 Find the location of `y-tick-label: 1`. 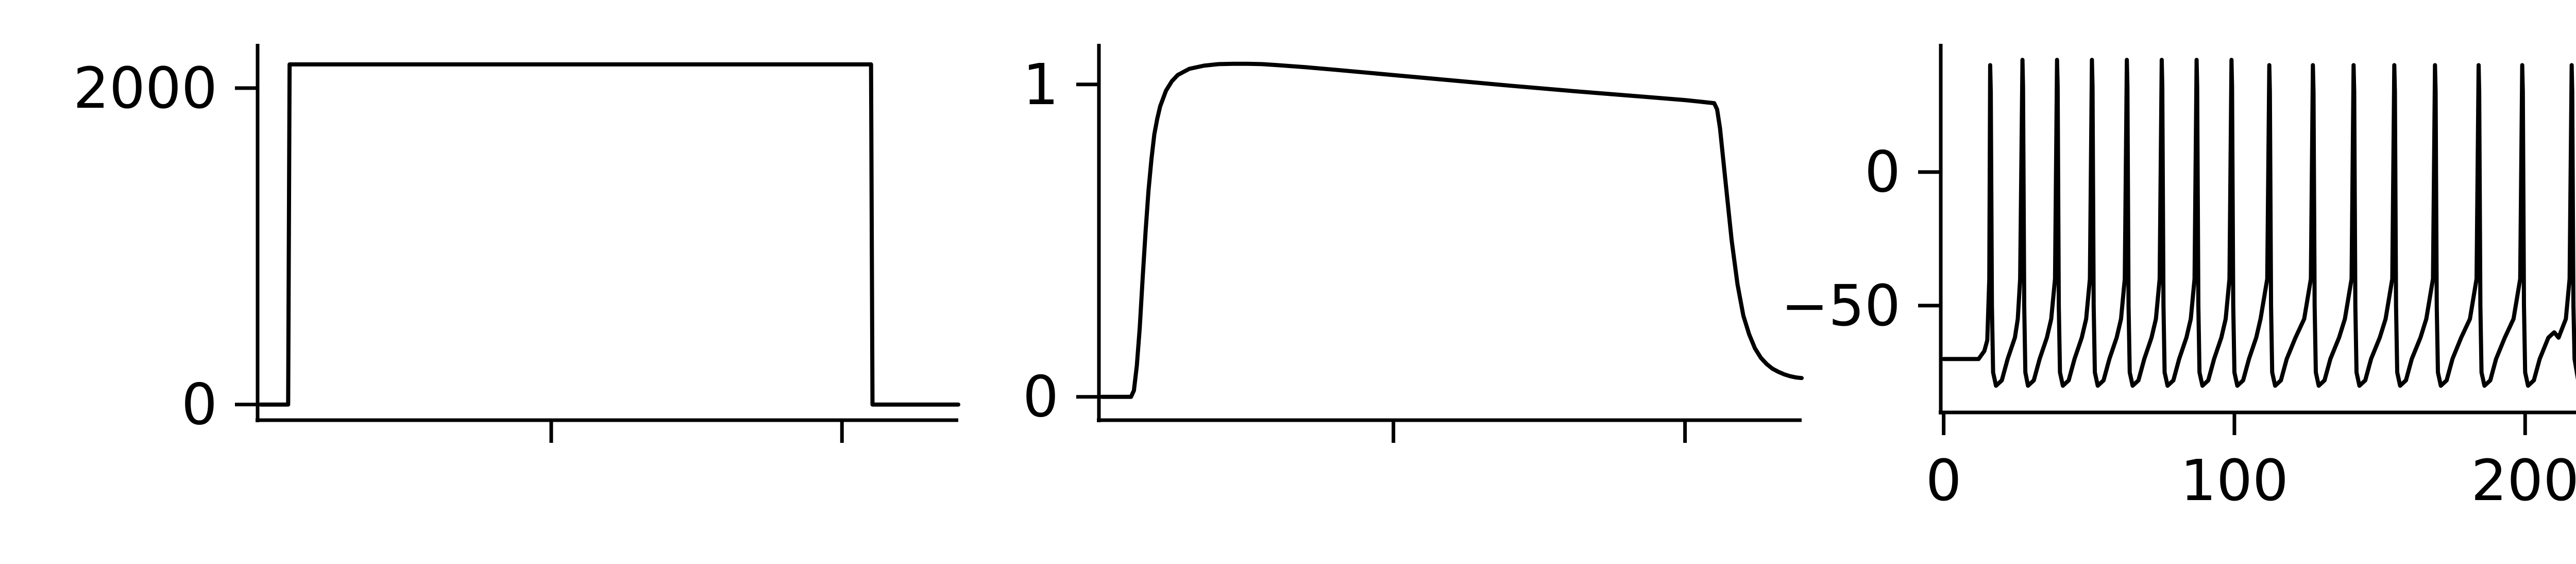

y-tick-label: 1 is located at coordinates (1041, 85).